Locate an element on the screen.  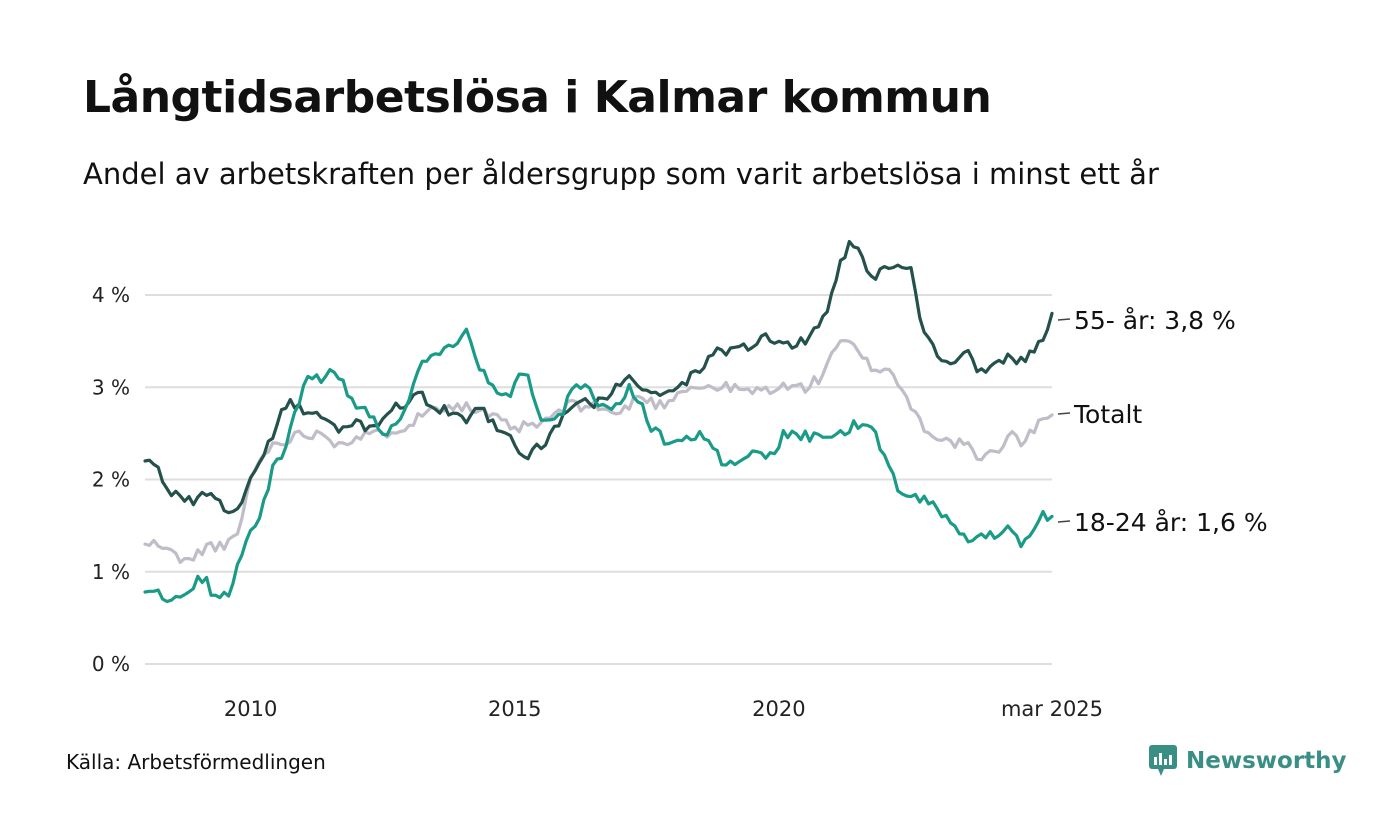
x-tick-label: 2020 is located at coordinates (778, 709).